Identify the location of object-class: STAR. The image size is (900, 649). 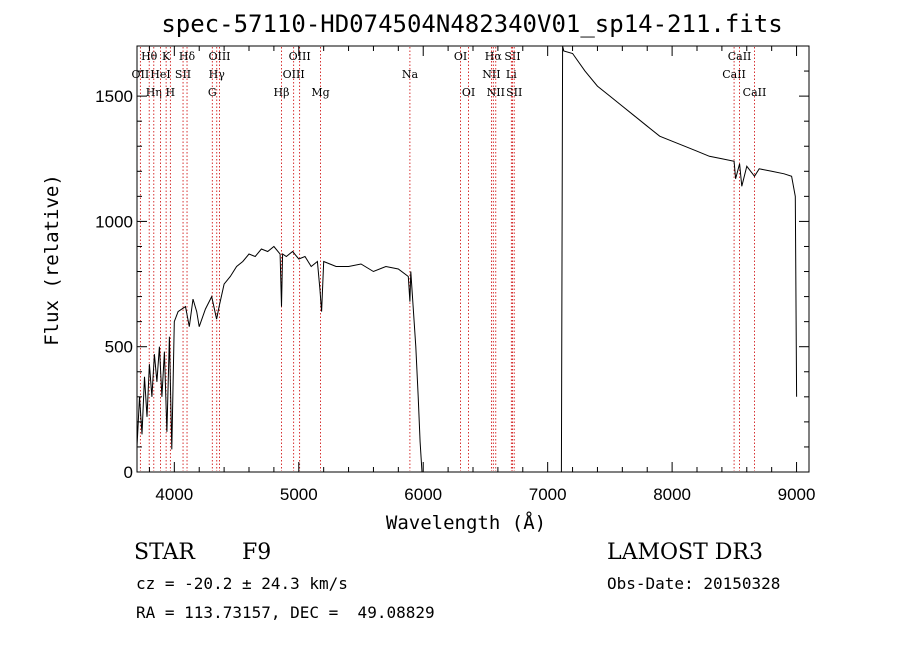
(164, 552).